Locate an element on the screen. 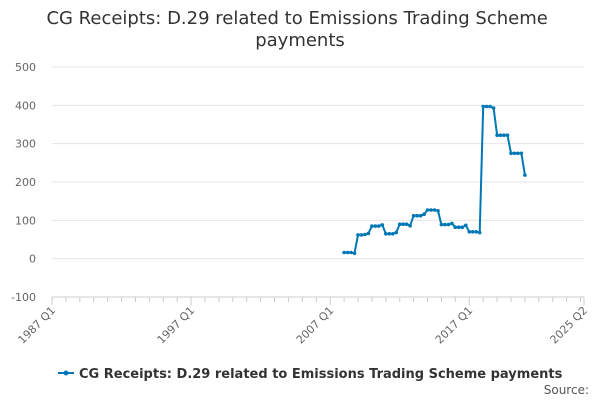  x-tick-label: 1997 Q1 is located at coordinates (176, 325).